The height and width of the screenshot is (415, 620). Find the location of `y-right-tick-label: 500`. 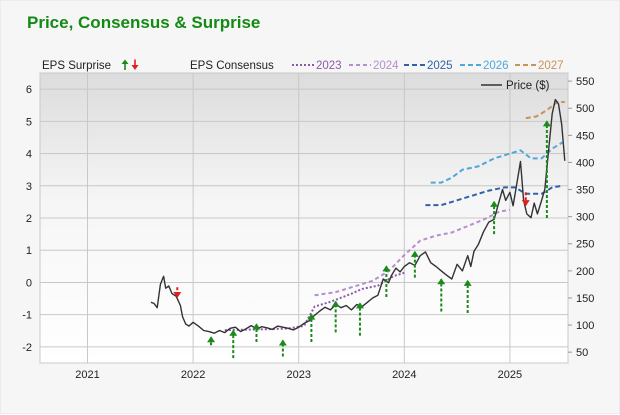

y-right-tick-label: 500 is located at coordinates (585, 109).